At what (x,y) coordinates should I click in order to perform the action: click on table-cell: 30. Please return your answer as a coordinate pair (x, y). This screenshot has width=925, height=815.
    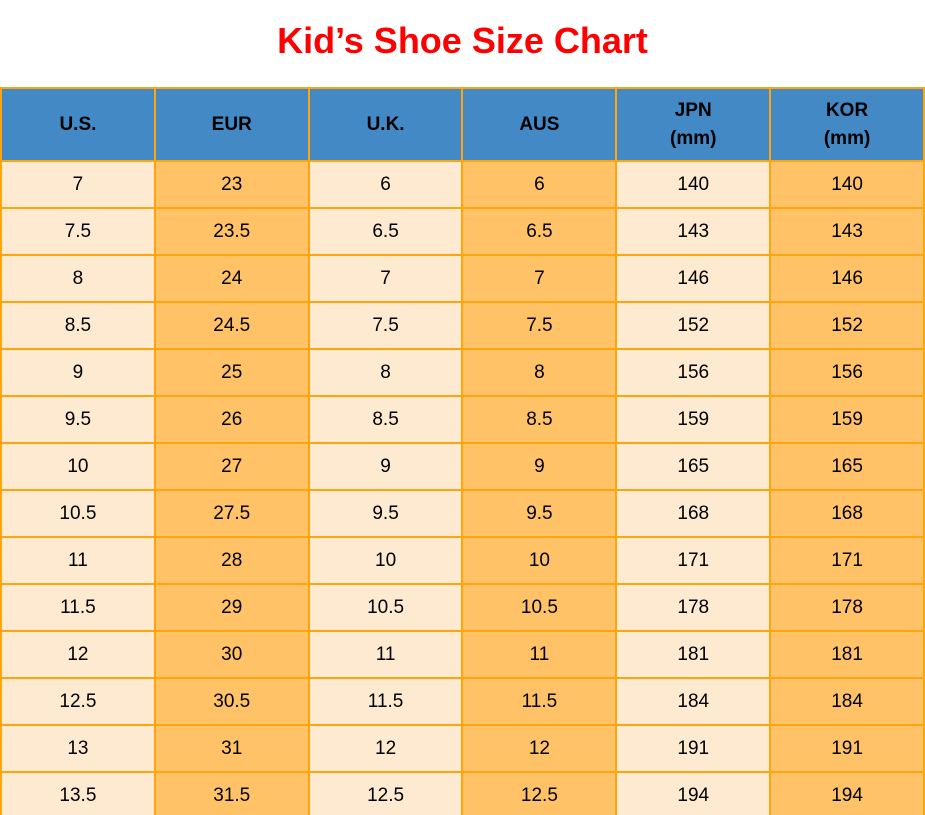
    Looking at the image, I should click on (231, 654).